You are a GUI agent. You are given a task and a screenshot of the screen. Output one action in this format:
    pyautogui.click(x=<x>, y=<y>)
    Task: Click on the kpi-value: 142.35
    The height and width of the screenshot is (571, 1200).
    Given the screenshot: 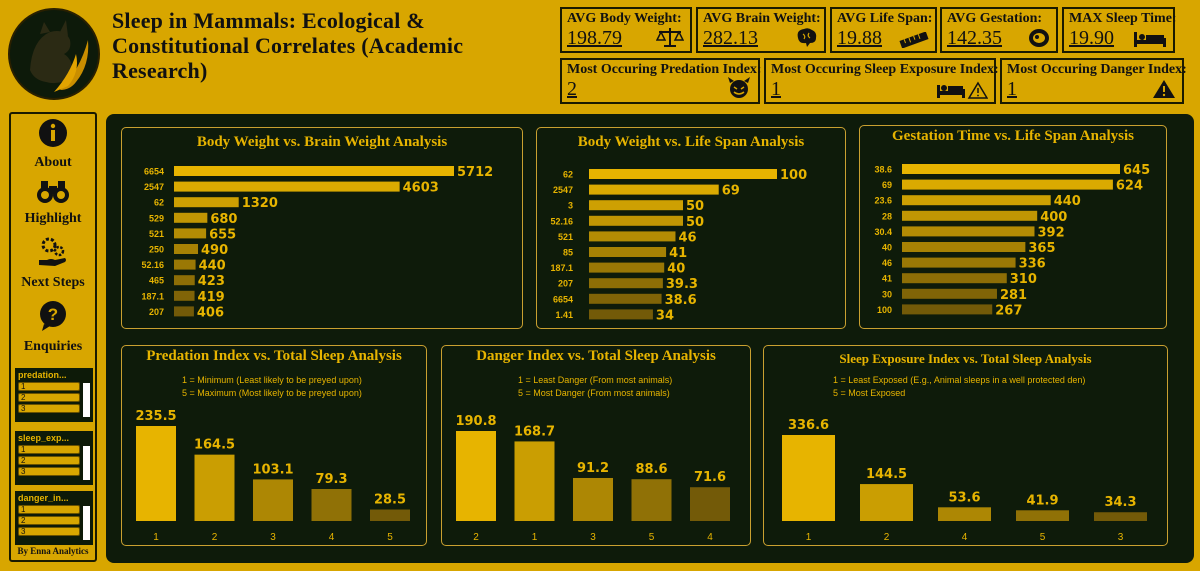 What is the action you would take?
    pyautogui.click(x=974, y=38)
    